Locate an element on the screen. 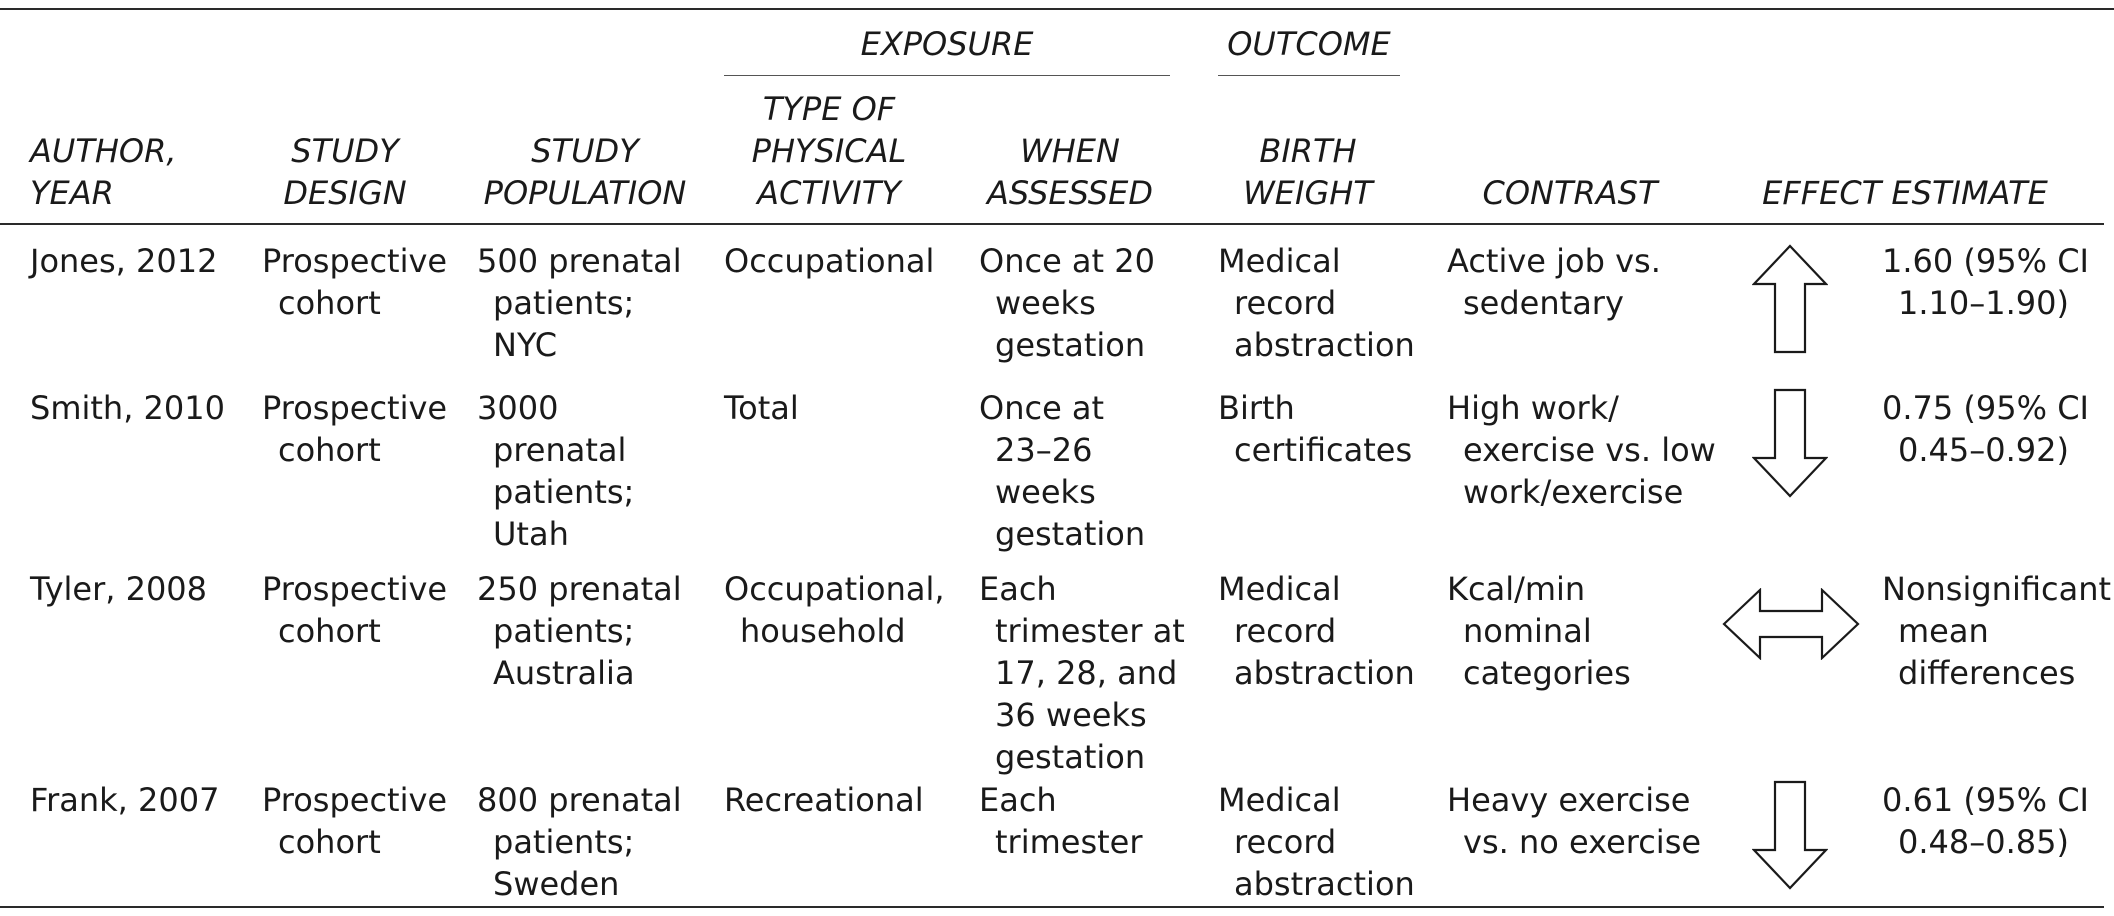 This screenshot has width=2114, height=916. header-activity: TYPE OF PHYSICAL ACTIVITY is located at coordinates (829, 152).